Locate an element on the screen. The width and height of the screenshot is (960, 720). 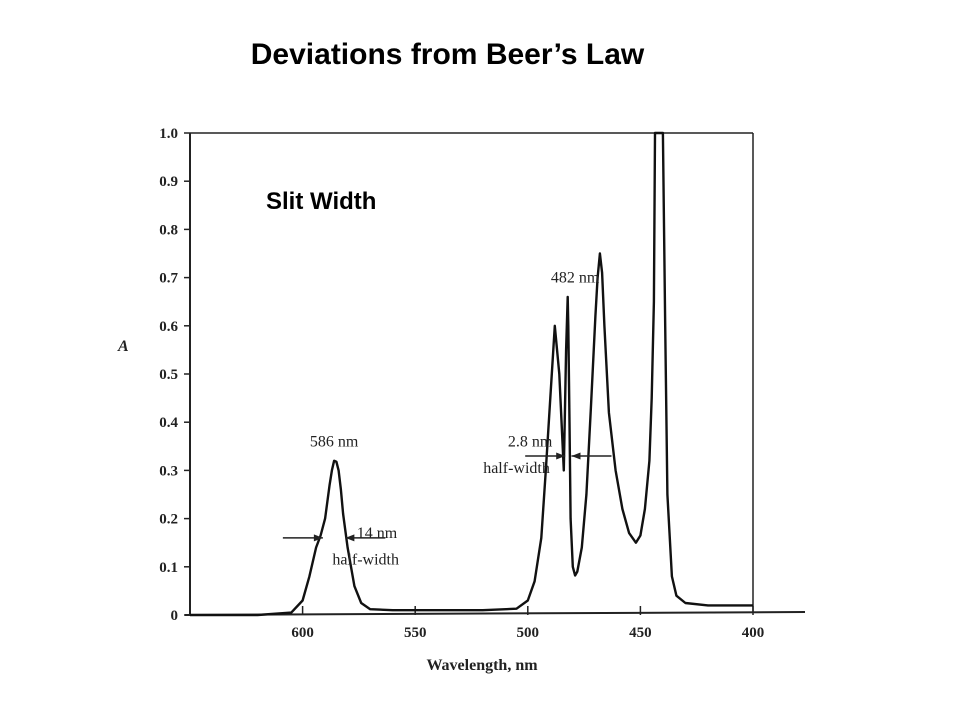
chart-annotation: 2.8 nm is located at coordinates (530, 441).